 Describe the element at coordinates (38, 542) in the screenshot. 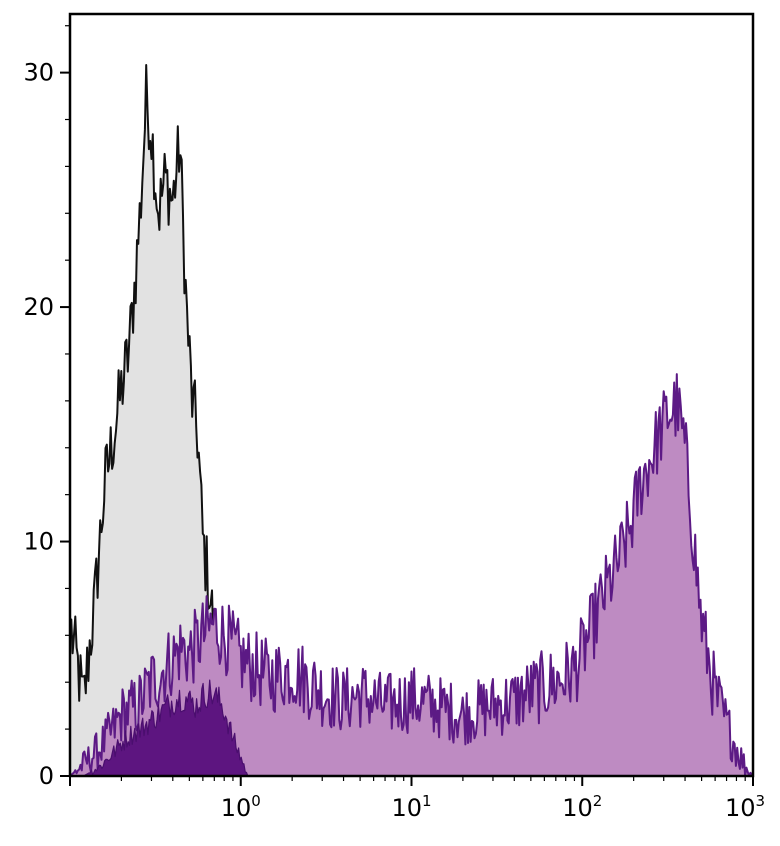

I see `y-tick-label-1: 10` at that location.